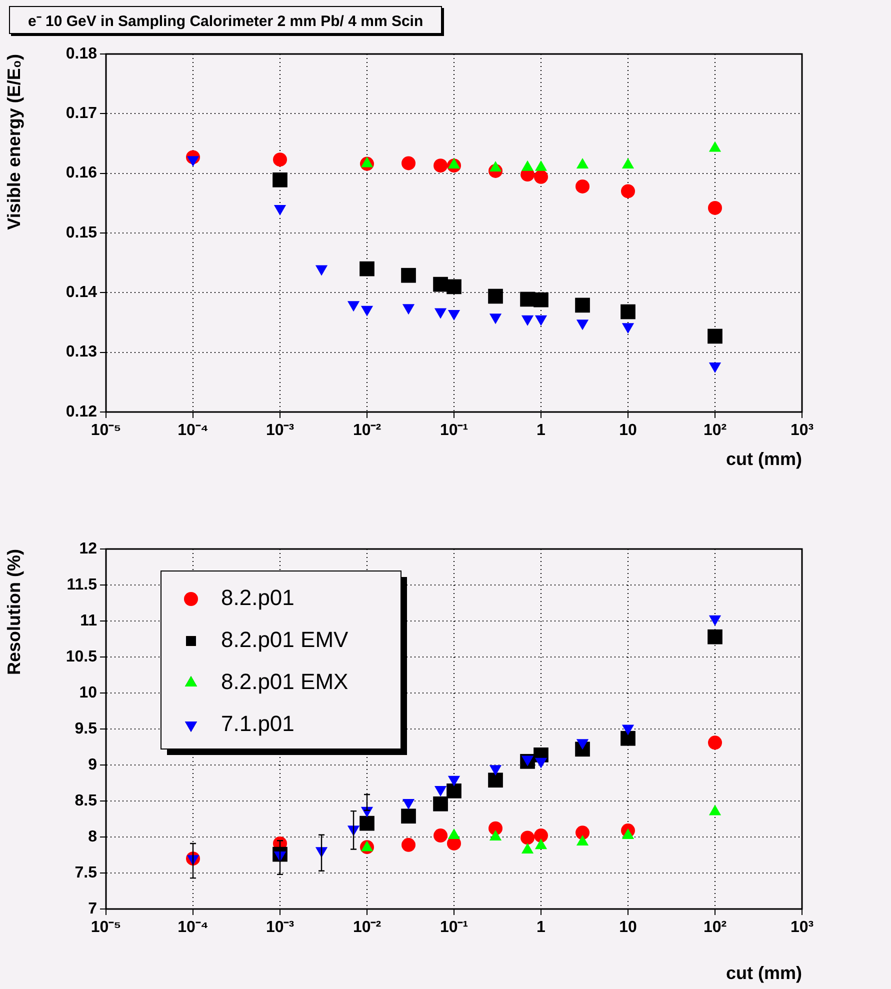 This screenshot has height=989, width=891. I want to click on y-tick-label: 12, so click(88, 549).